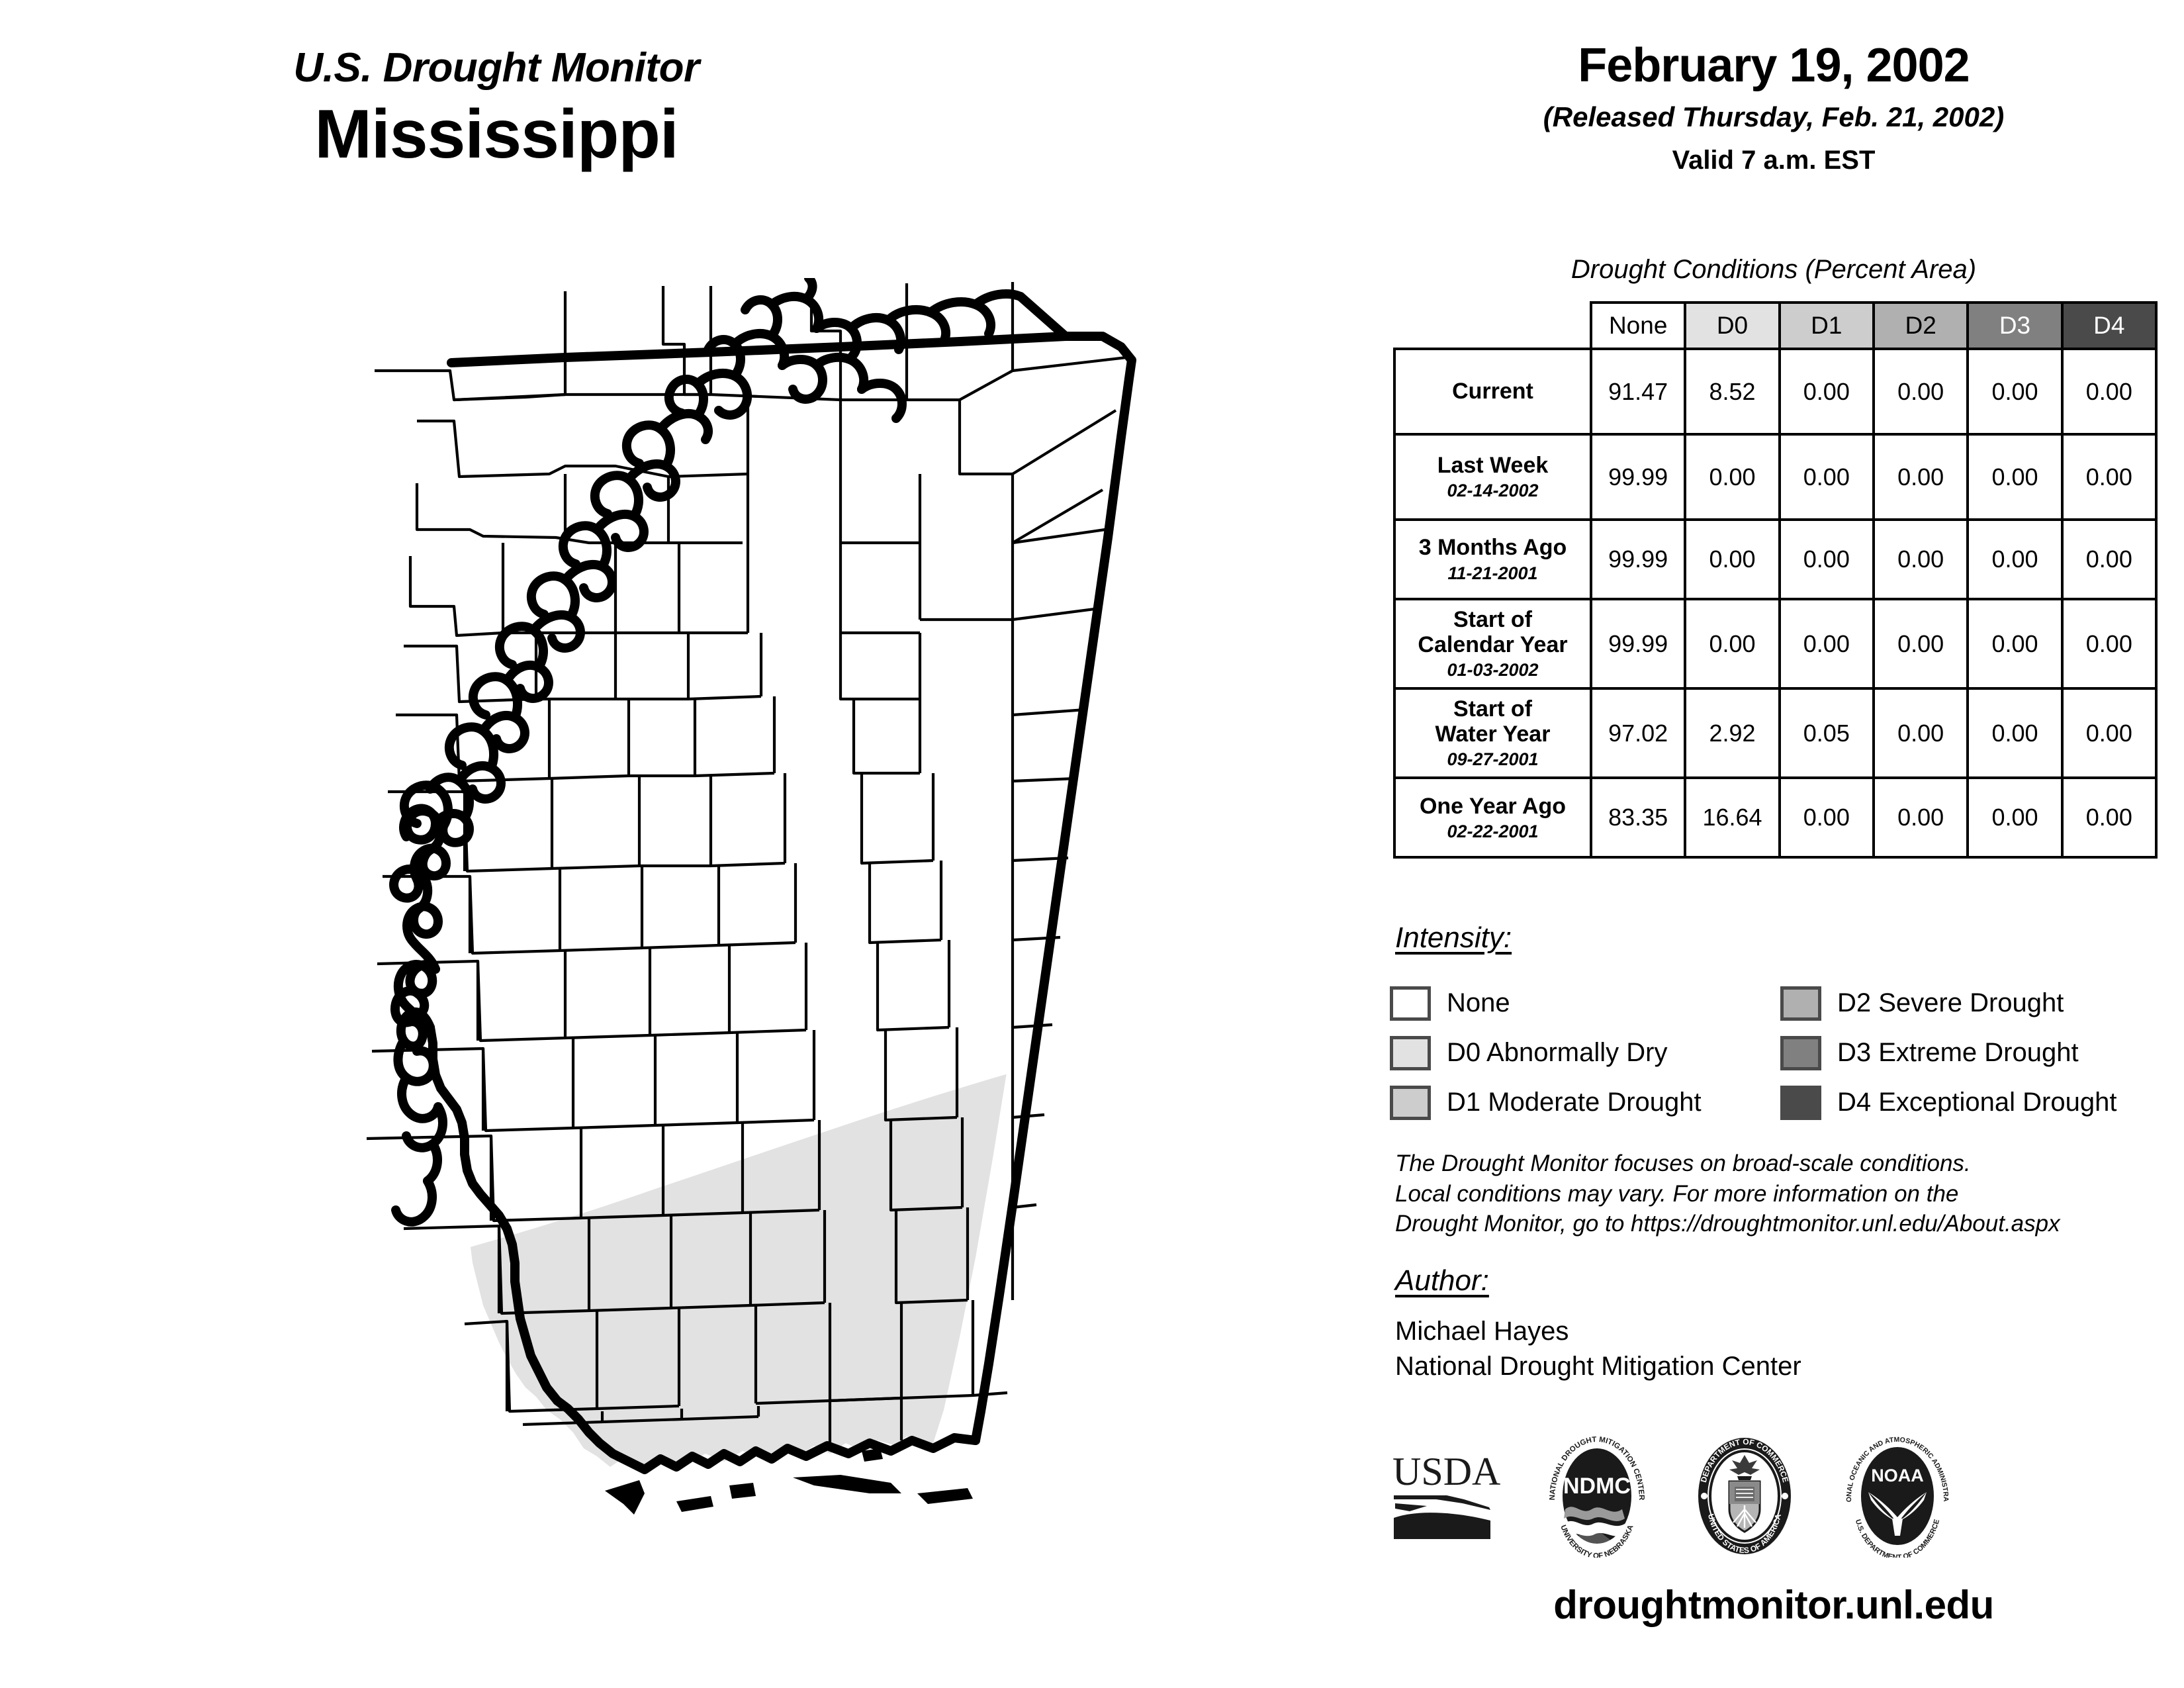 The image size is (2184, 1688). Describe the element at coordinates (1958, 1052) in the screenshot. I see `legend-label-d3: D3 Extreme Drought` at that location.